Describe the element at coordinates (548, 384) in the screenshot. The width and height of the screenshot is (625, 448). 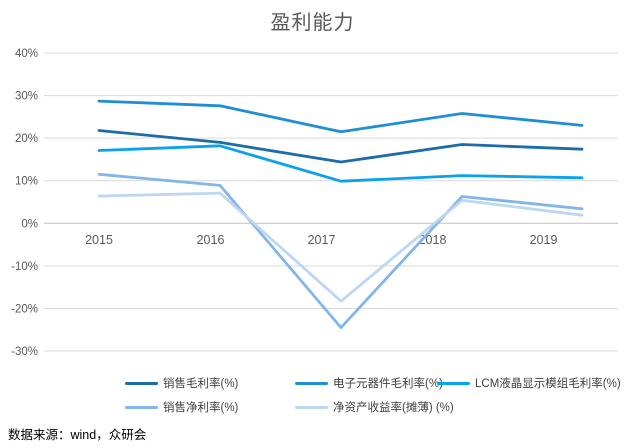
I see `legend-label: LCM液晶显示模组毛利率(%)` at that location.